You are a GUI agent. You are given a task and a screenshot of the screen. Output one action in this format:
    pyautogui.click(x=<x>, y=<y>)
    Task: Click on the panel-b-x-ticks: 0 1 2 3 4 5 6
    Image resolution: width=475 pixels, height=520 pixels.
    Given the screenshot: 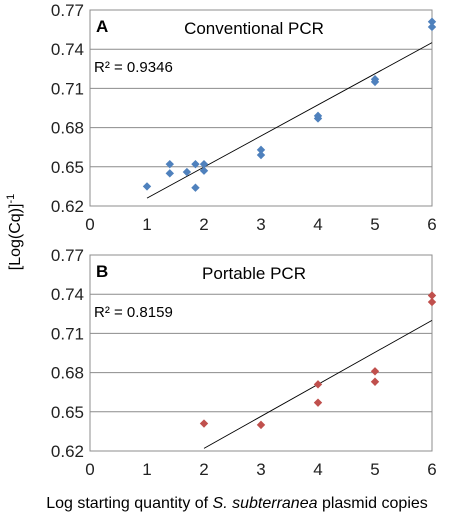 What is the action you would take?
    pyautogui.click(x=260, y=469)
    